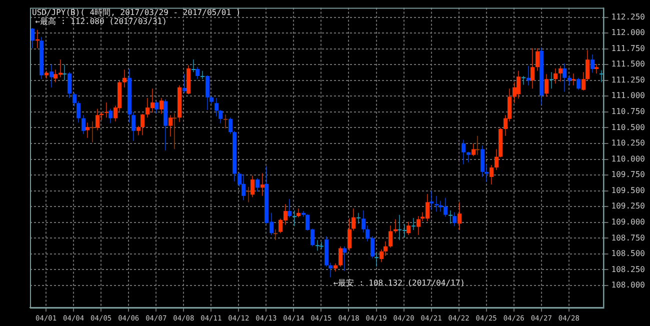 The image size is (650, 326). Describe the element at coordinates (628, 190) in the screenshot. I see `y-tick-label: 109.500` at that location.